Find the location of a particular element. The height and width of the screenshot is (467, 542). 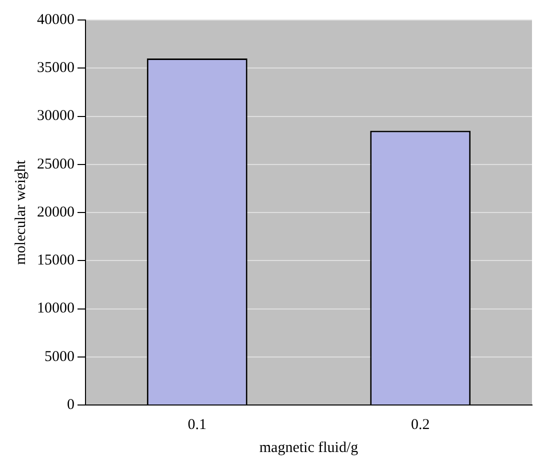

y-axis-title: molecular weight is located at coordinates (20, 212).